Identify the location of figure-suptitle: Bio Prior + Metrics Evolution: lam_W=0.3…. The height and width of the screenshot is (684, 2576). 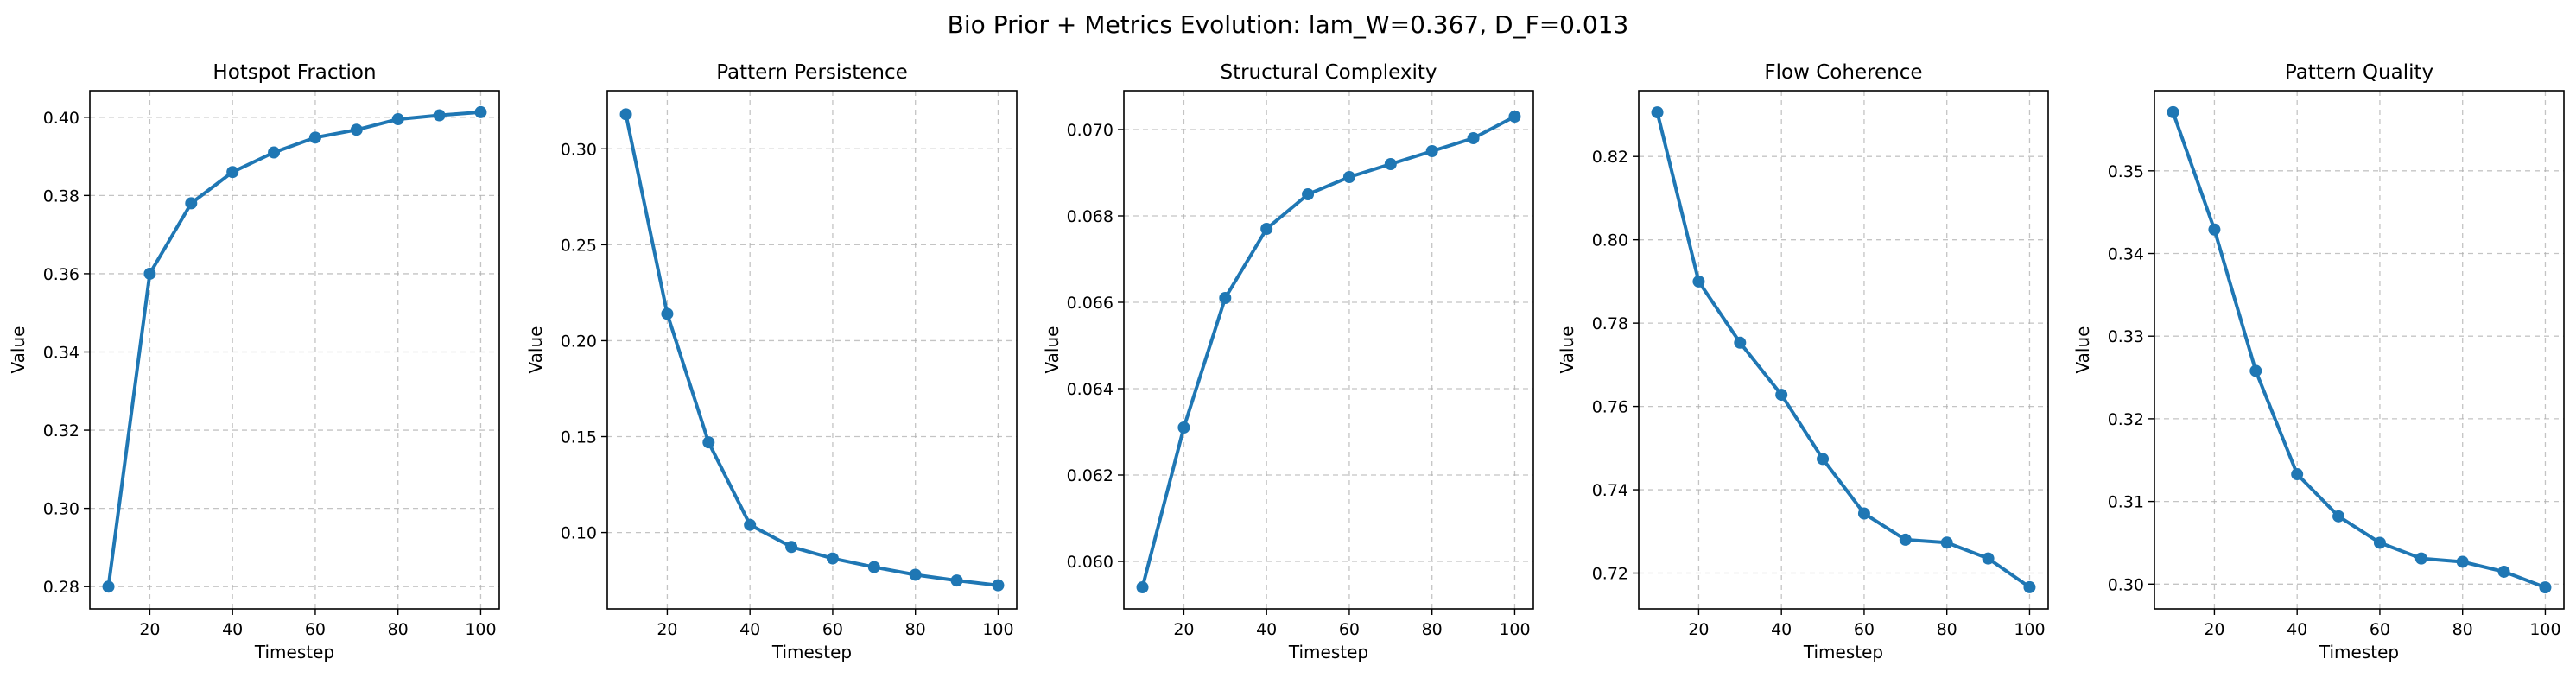
(1288, 24).